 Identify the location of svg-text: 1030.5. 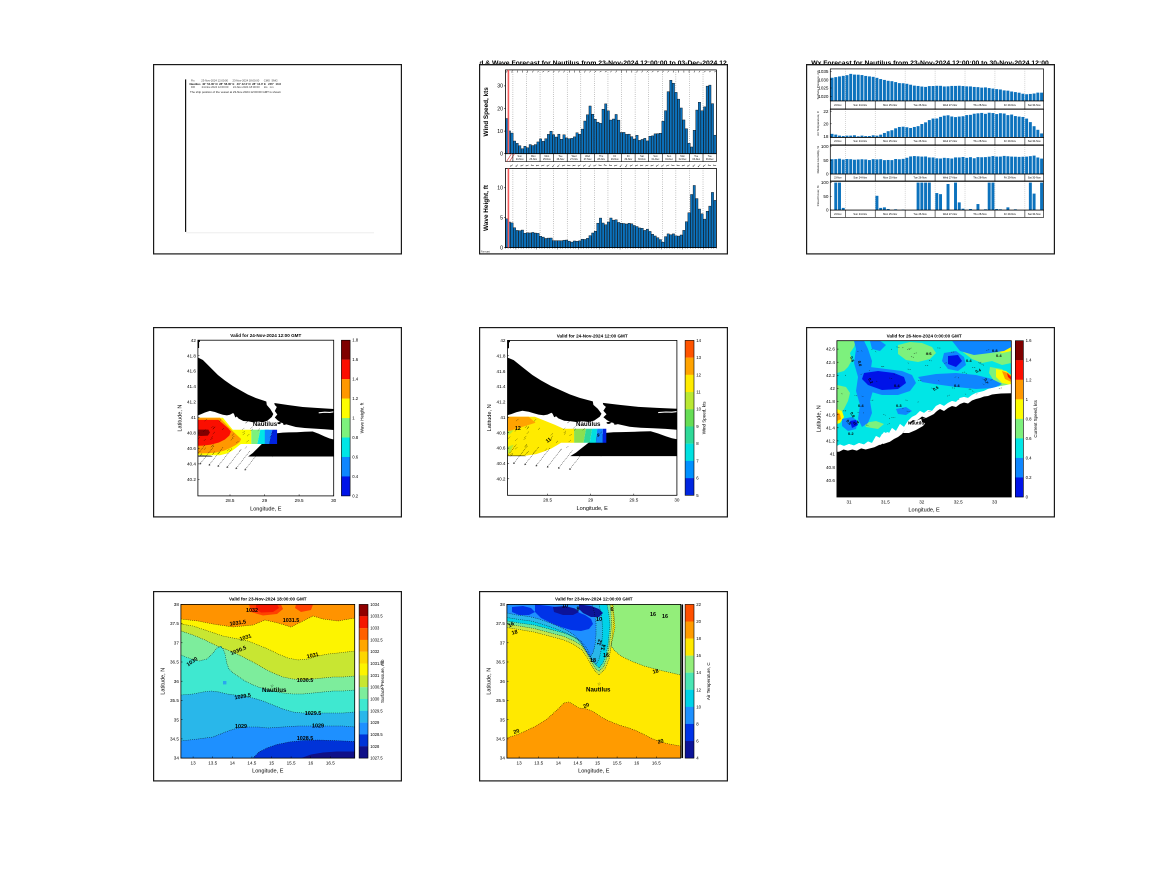
(376, 686).